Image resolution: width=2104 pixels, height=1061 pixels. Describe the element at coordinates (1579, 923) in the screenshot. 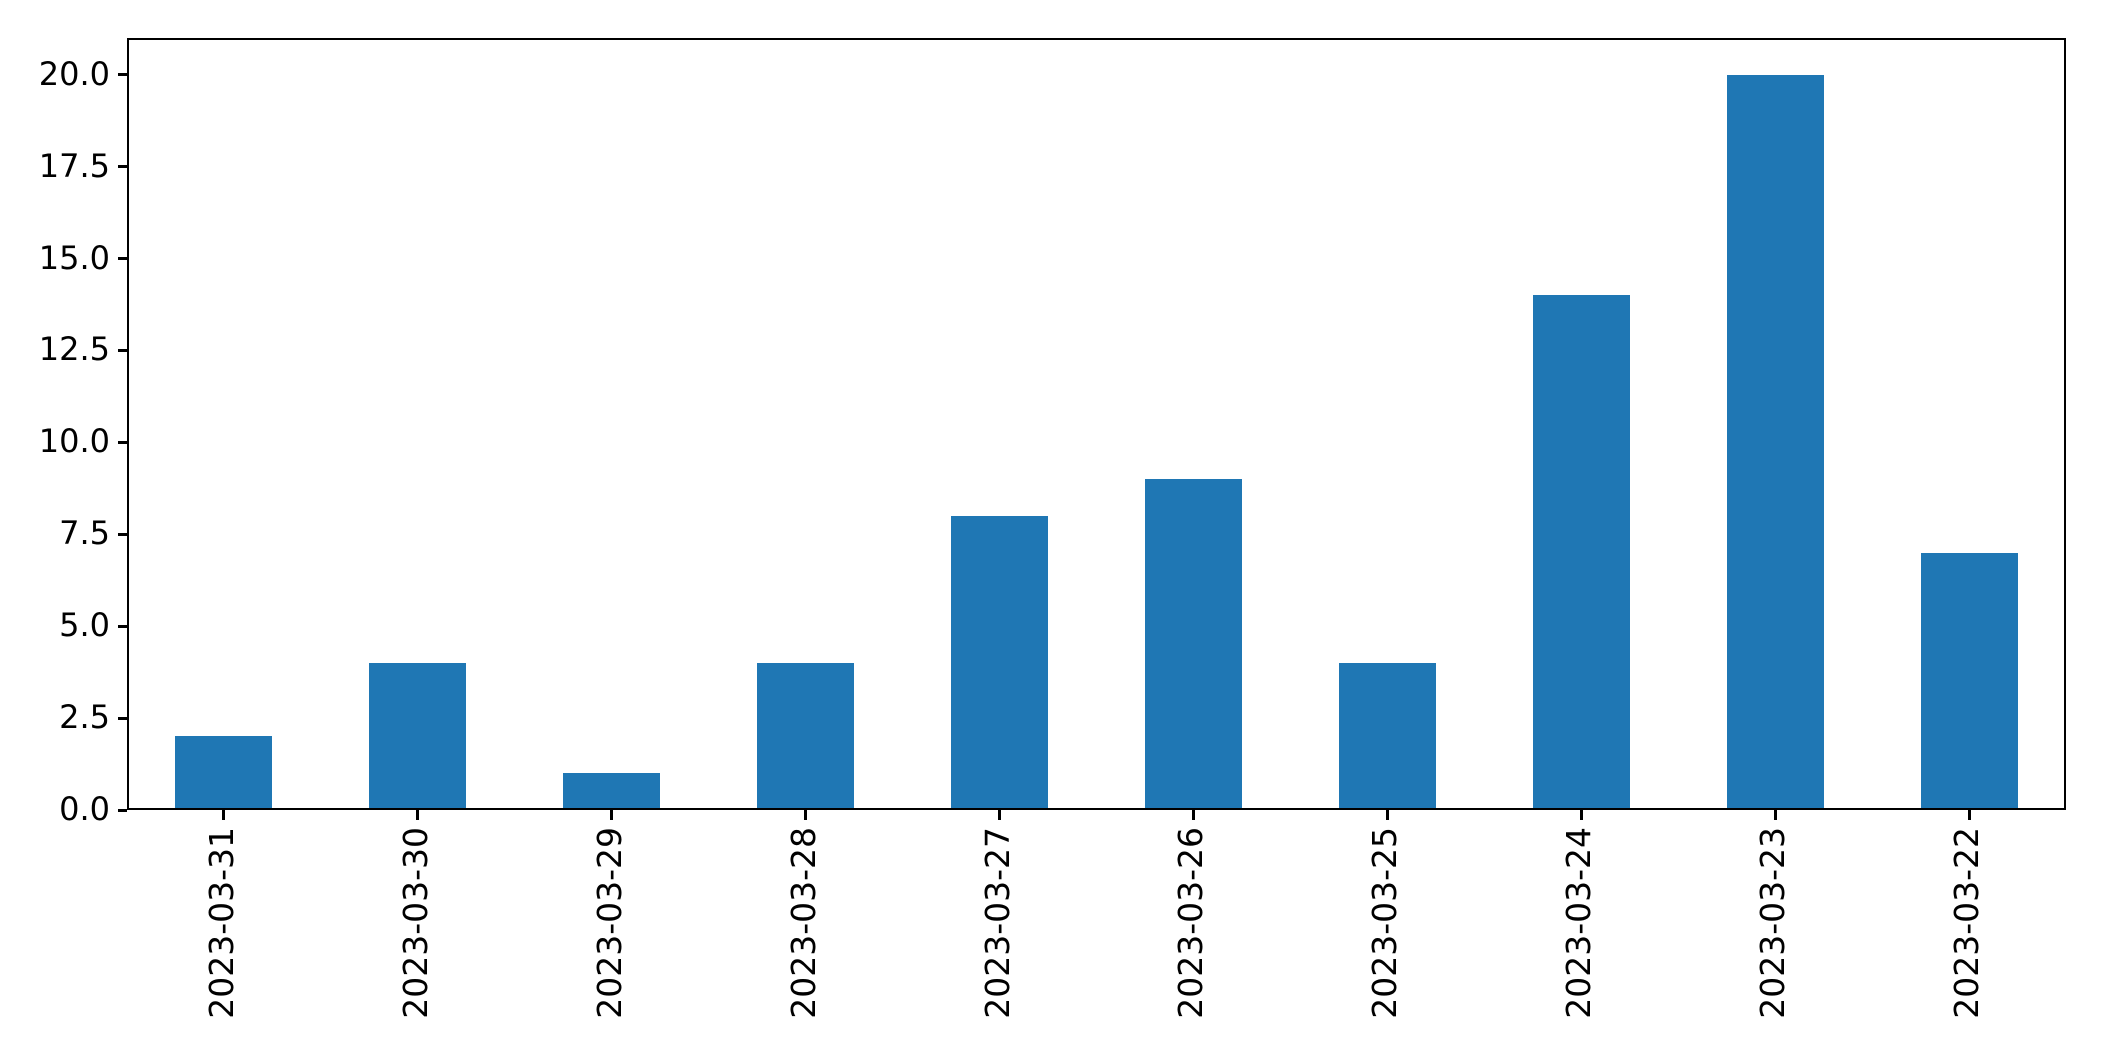

I see `x-axis-tick-label: 2023-03-24` at that location.